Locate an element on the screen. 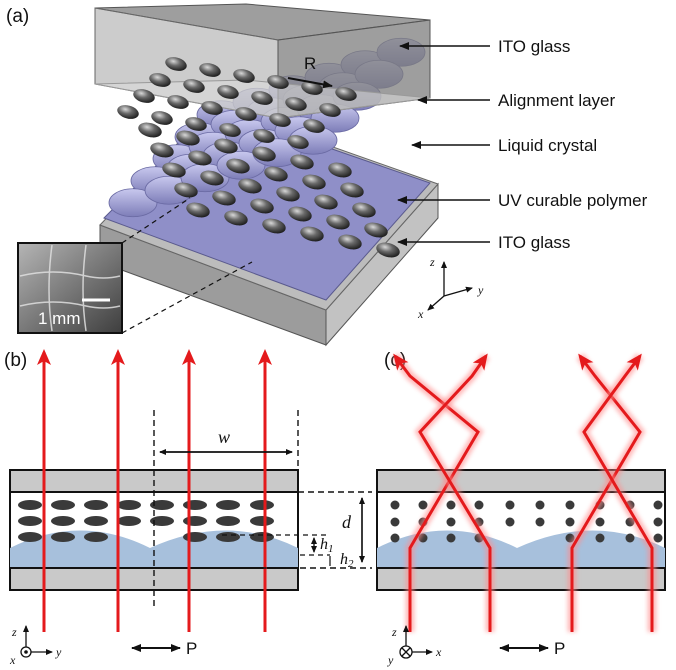  inset-micrograph: 1 mm is located at coordinates (135, 265).